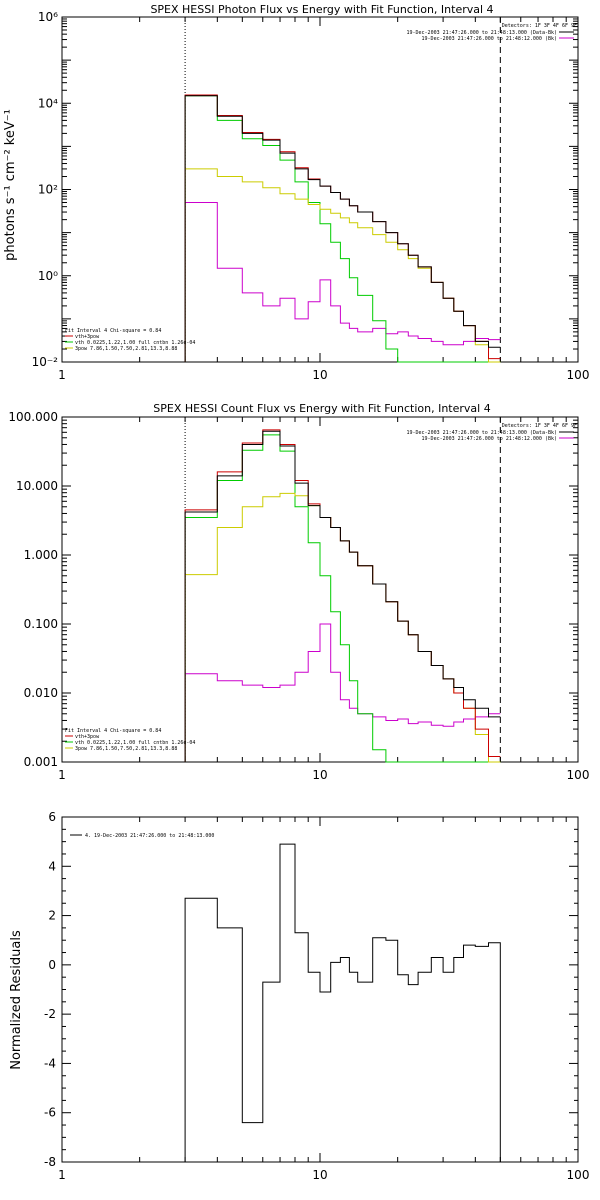 The height and width of the screenshot is (1200, 600). I want to click on residuals-ylabel: Normalized Residuals, so click(16, 1000).